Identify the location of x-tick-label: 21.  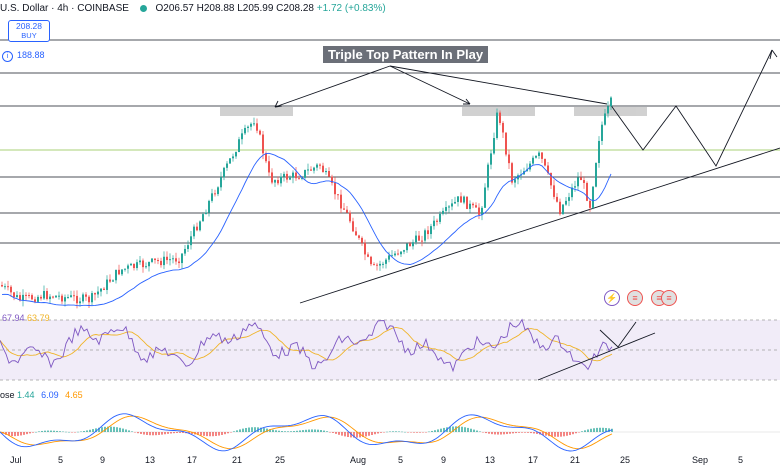
(575, 460).